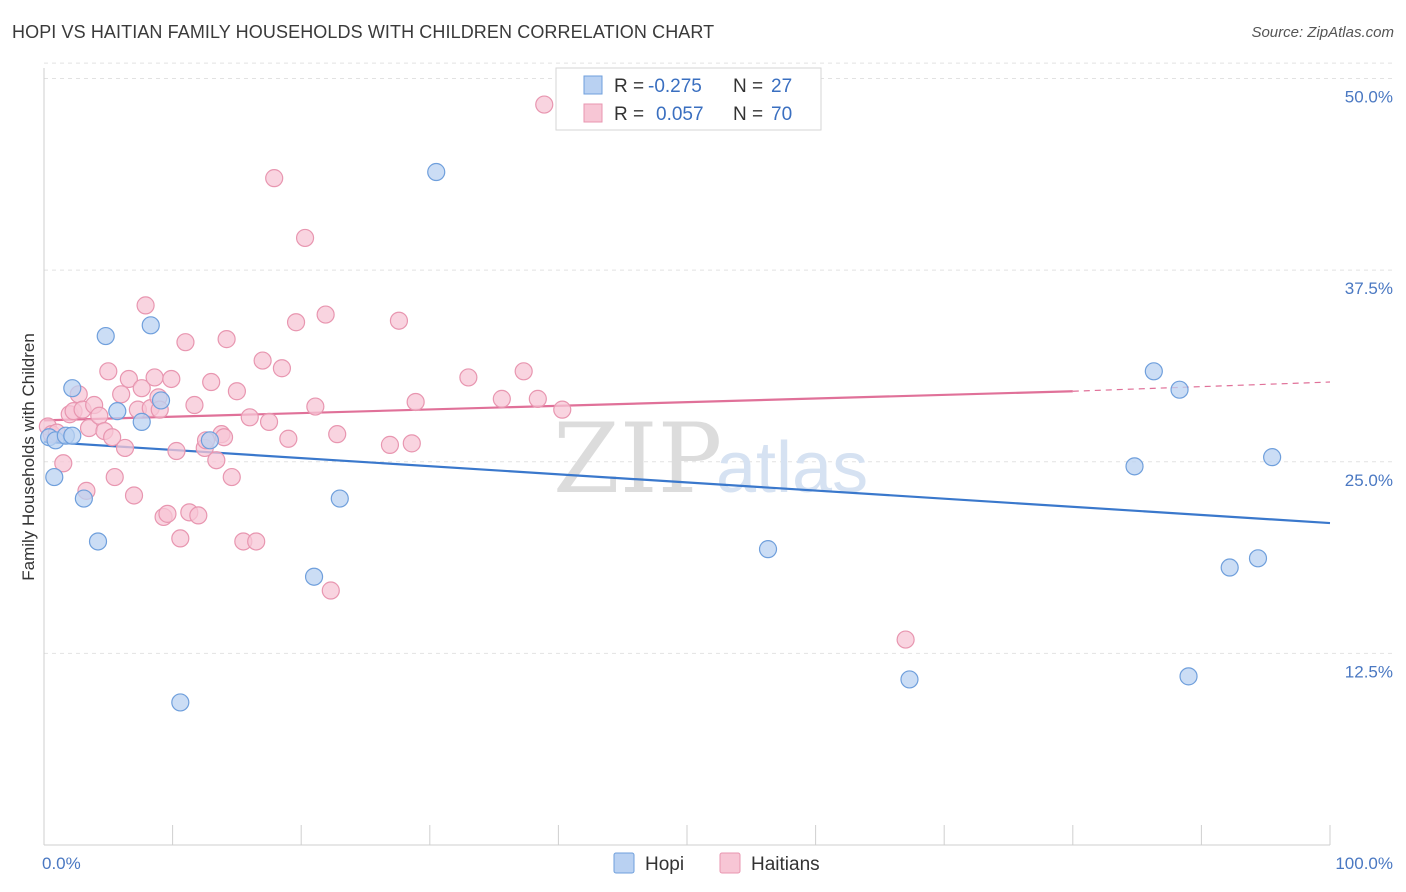 Image resolution: width=1406 pixels, height=892 pixels. What do you see at coordinates (629, 86) in the screenshot?
I see `legend-hopi-r-label: R =` at bounding box center [629, 86].